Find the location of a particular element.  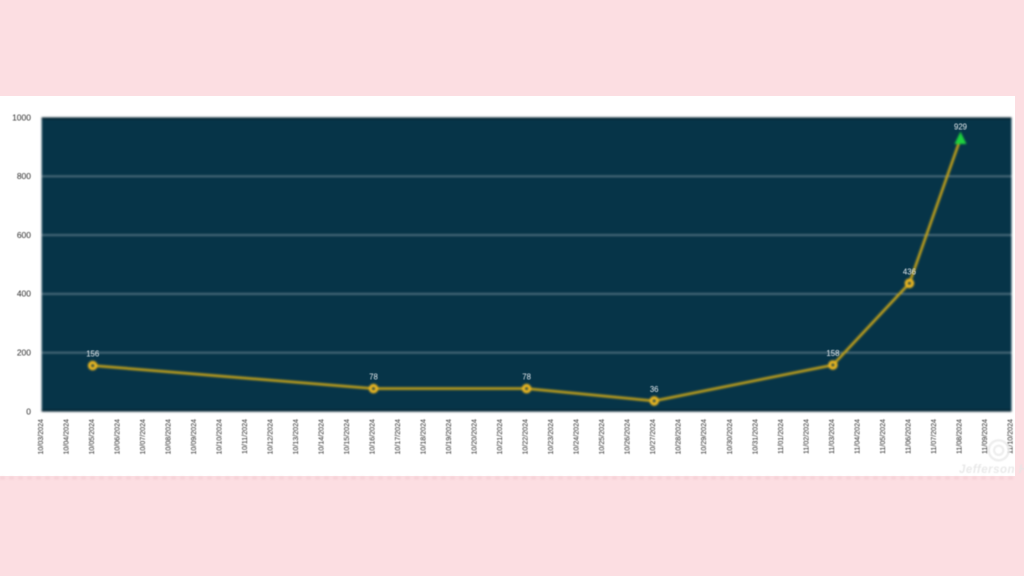

svg-text: 11/10/2024 is located at coordinates (1010, 436).